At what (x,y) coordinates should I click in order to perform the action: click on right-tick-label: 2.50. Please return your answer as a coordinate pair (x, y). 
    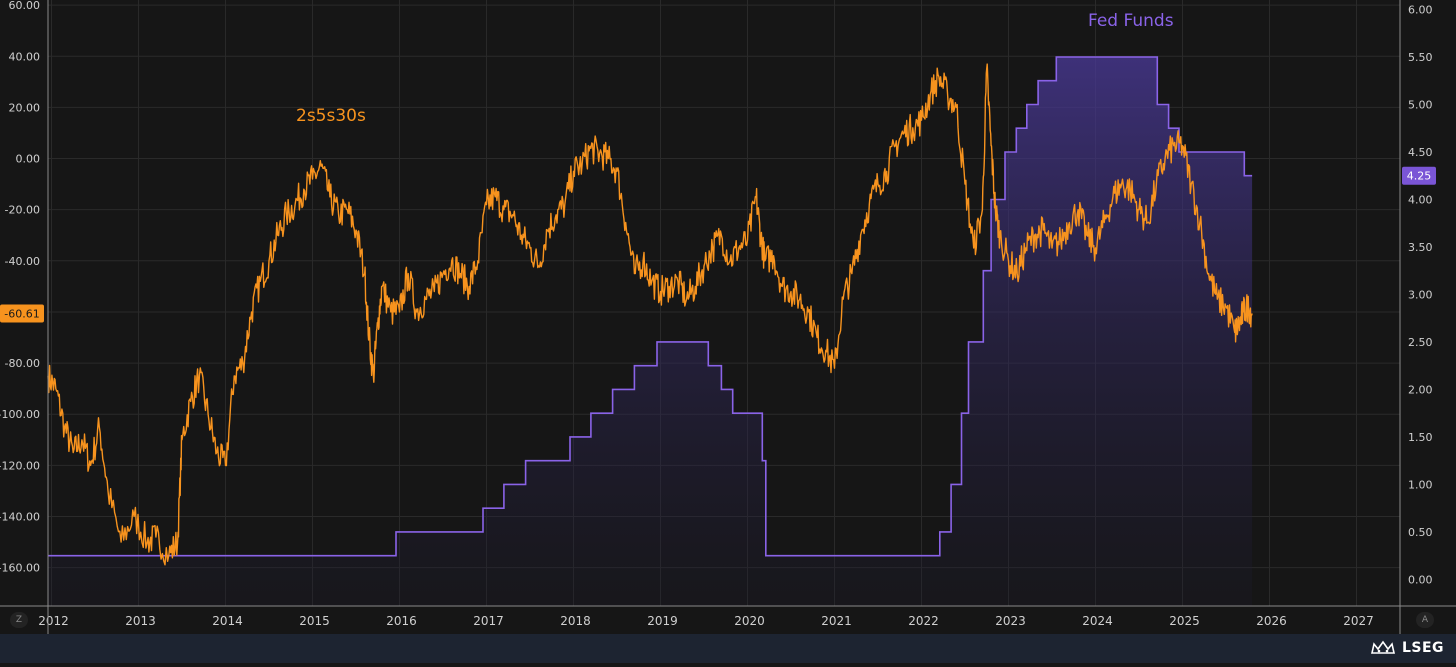
    Looking at the image, I should click on (1420, 342).